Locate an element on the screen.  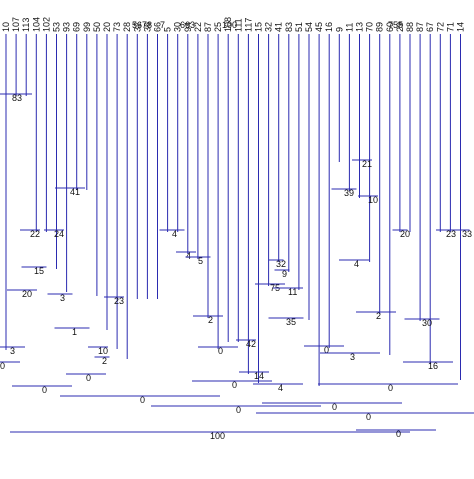
leaf-label: 30 is located at coordinates (178, 27).